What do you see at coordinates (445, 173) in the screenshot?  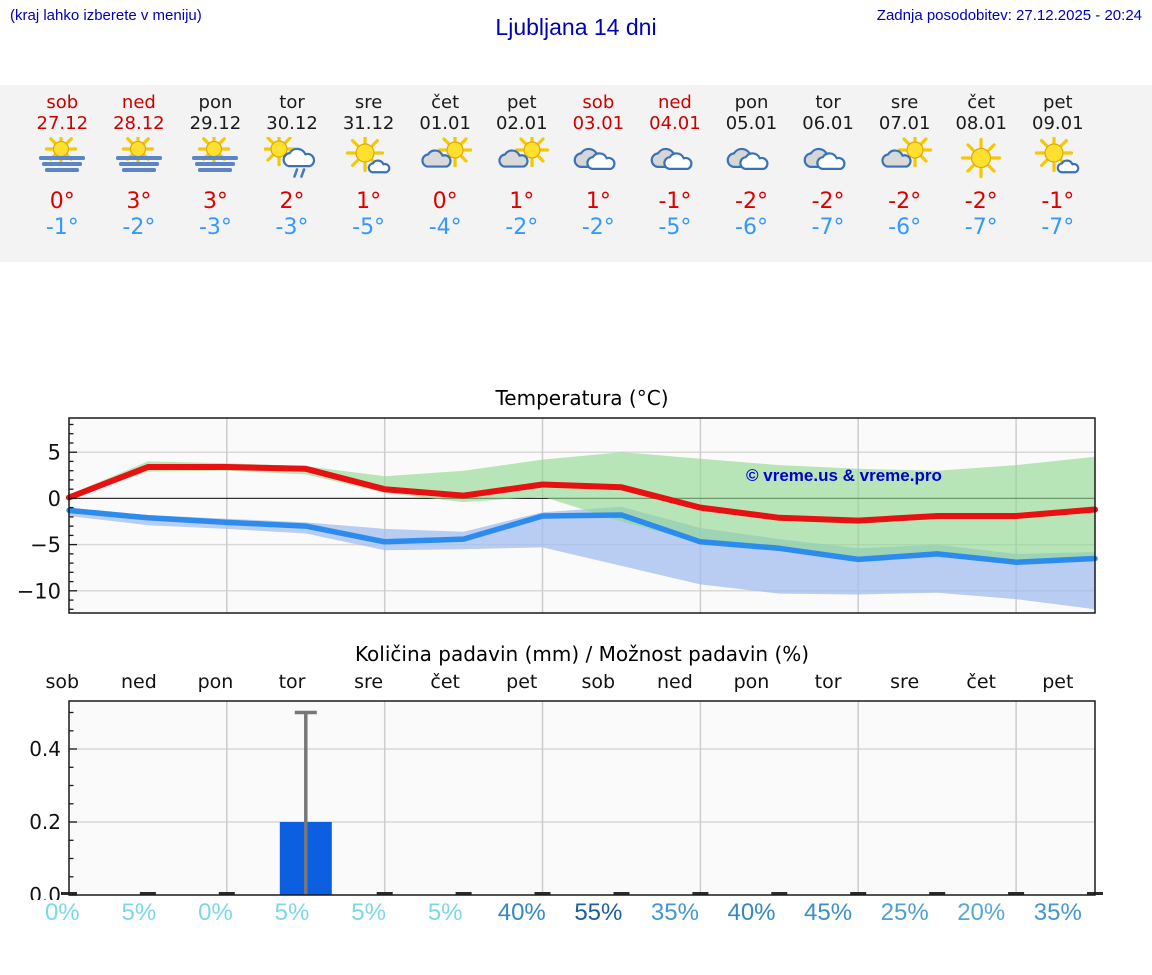 I see `day-column: čet 01.01 0° -4°` at bounding box center [445, 173].